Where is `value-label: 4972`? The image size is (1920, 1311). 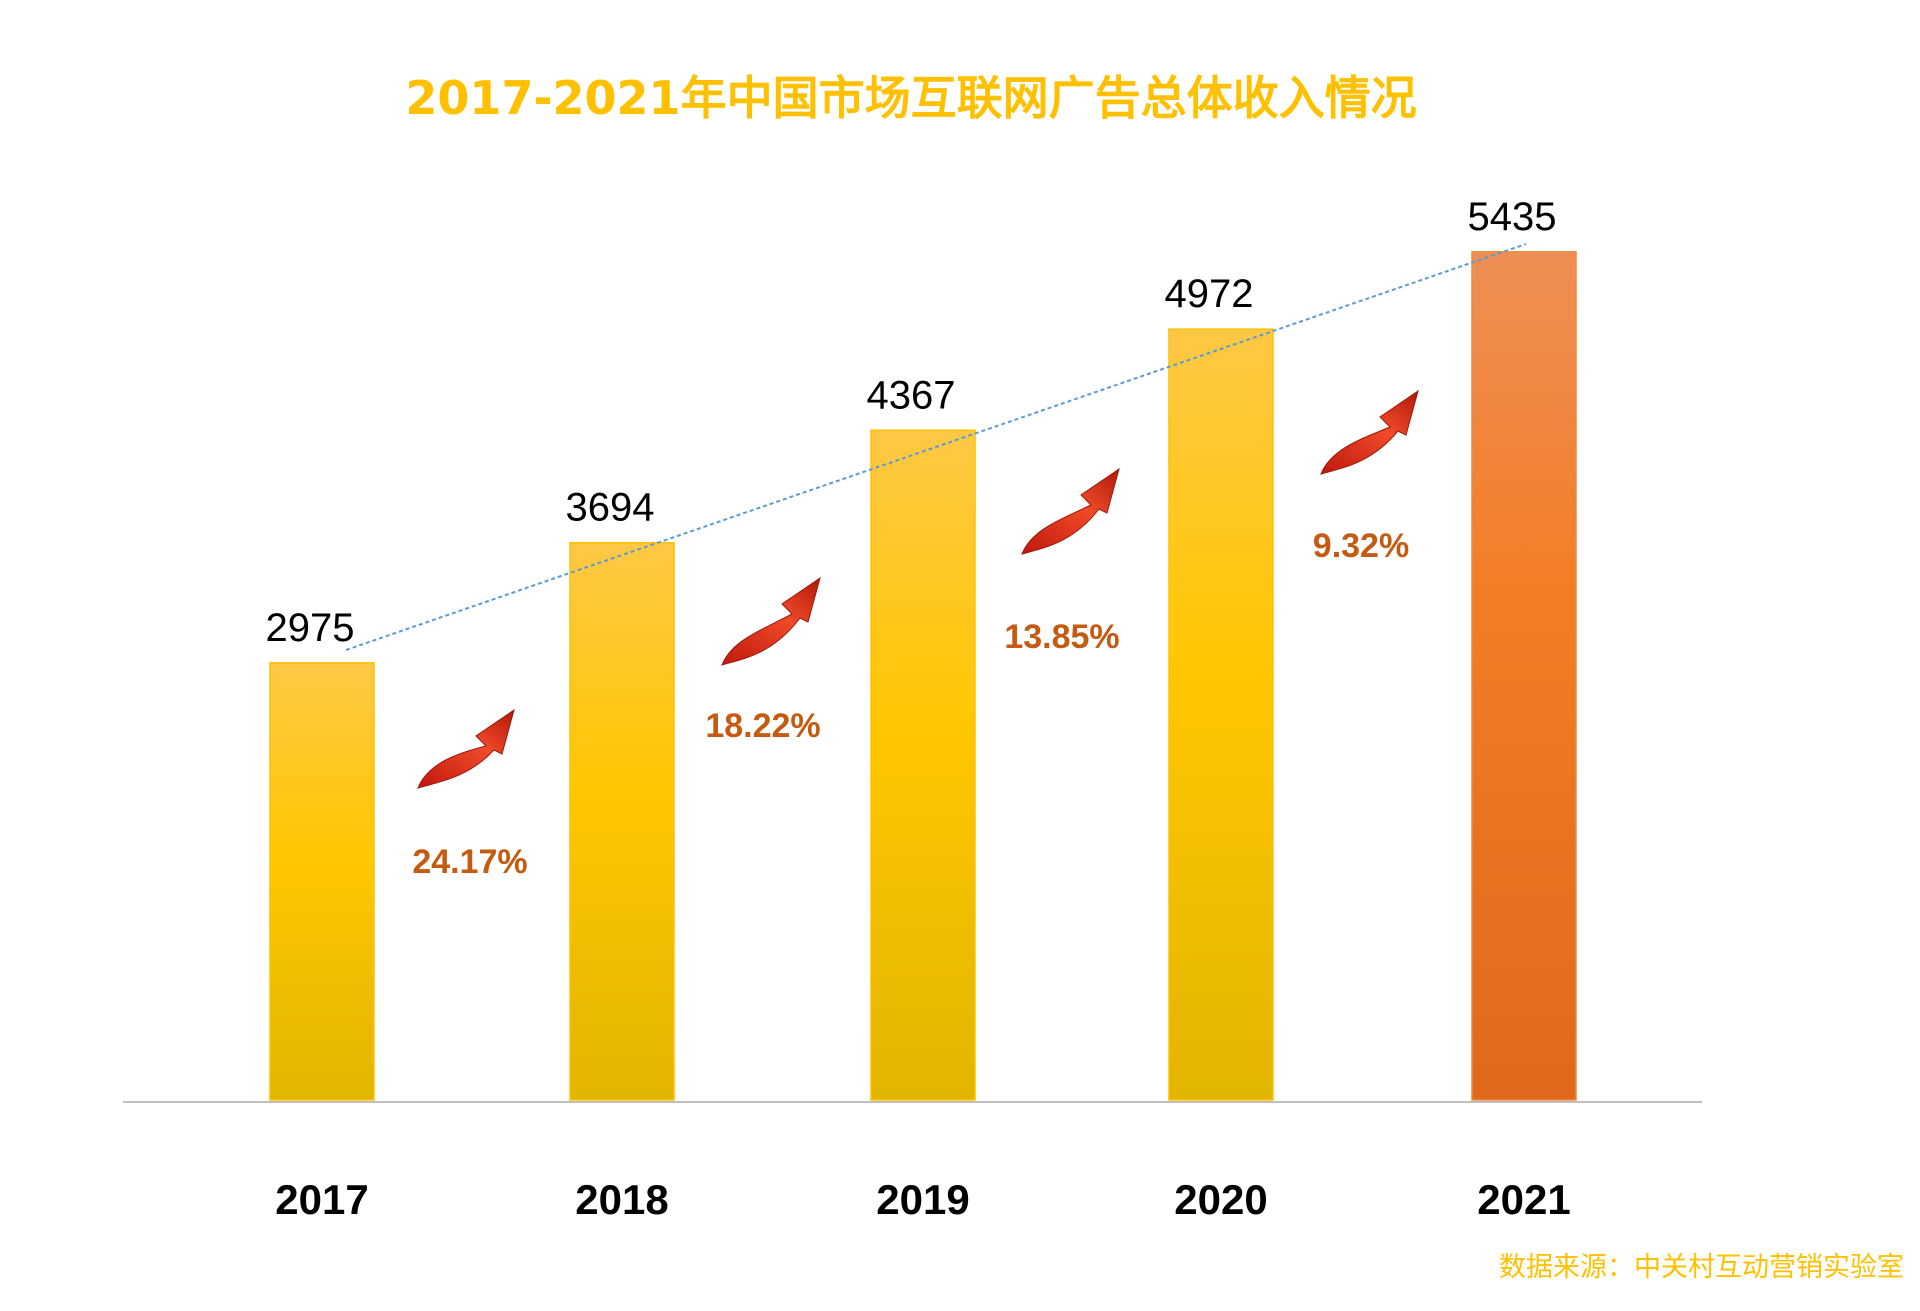 value-label: 4972 is located at coordinates (1209, 294).